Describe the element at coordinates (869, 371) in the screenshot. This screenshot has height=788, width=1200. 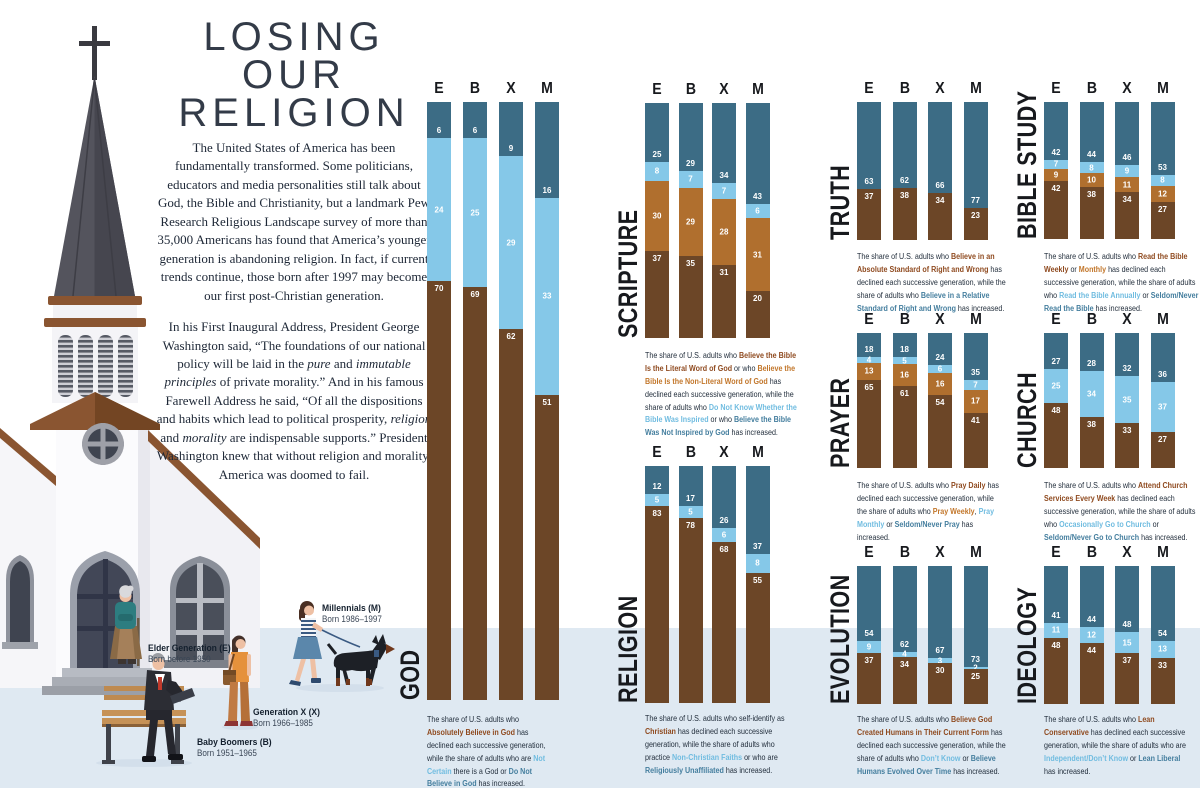
I see `segment-value: 13` at that location.